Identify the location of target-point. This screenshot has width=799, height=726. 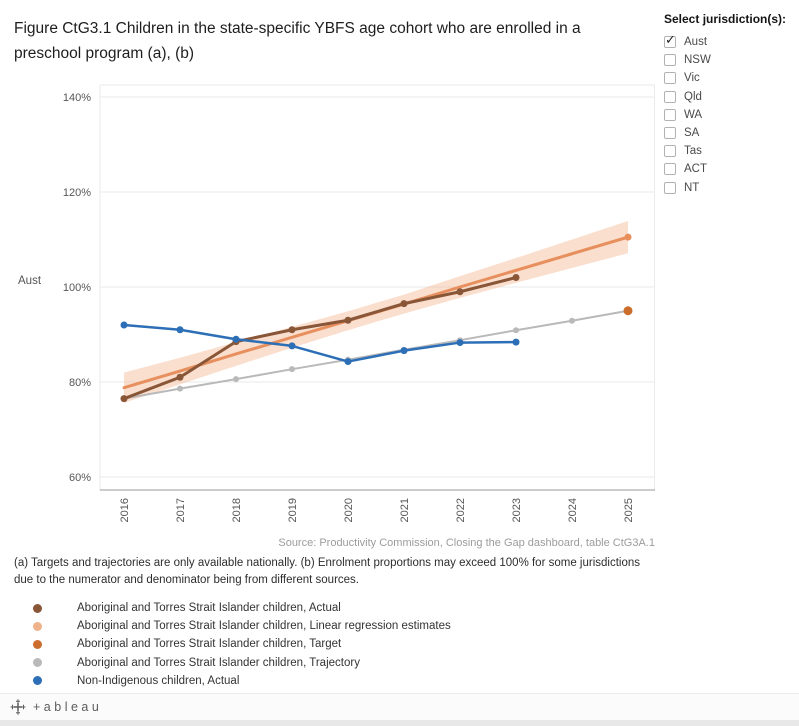
(628, 311).